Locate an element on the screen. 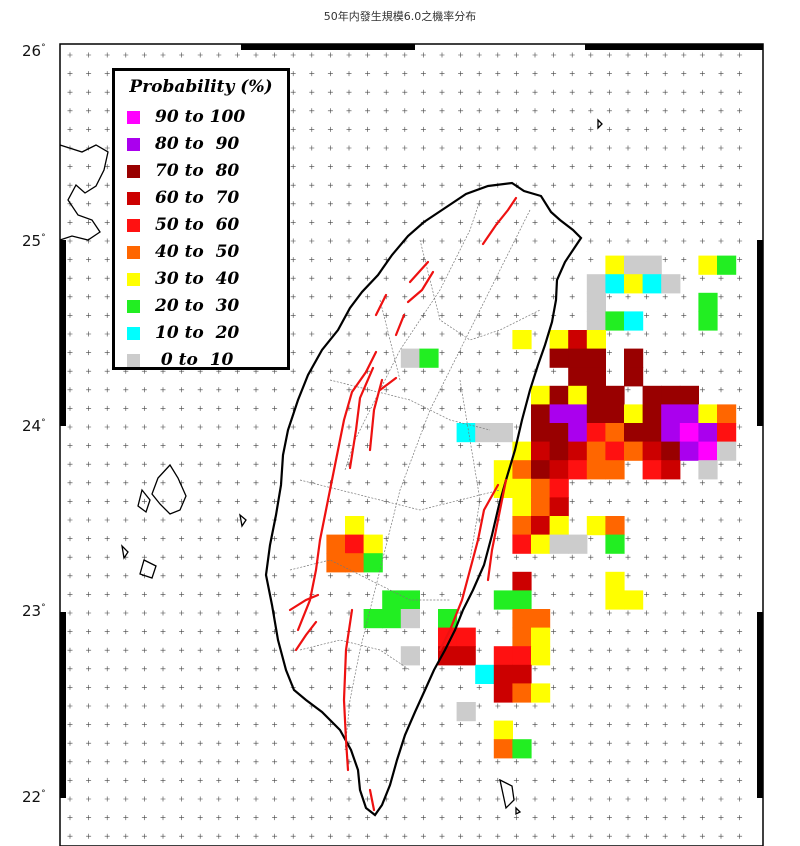 The width and height of the screenshot is (800, 846). legend-item-90-100: 90 to 100 is located at coordinates (204, 117).